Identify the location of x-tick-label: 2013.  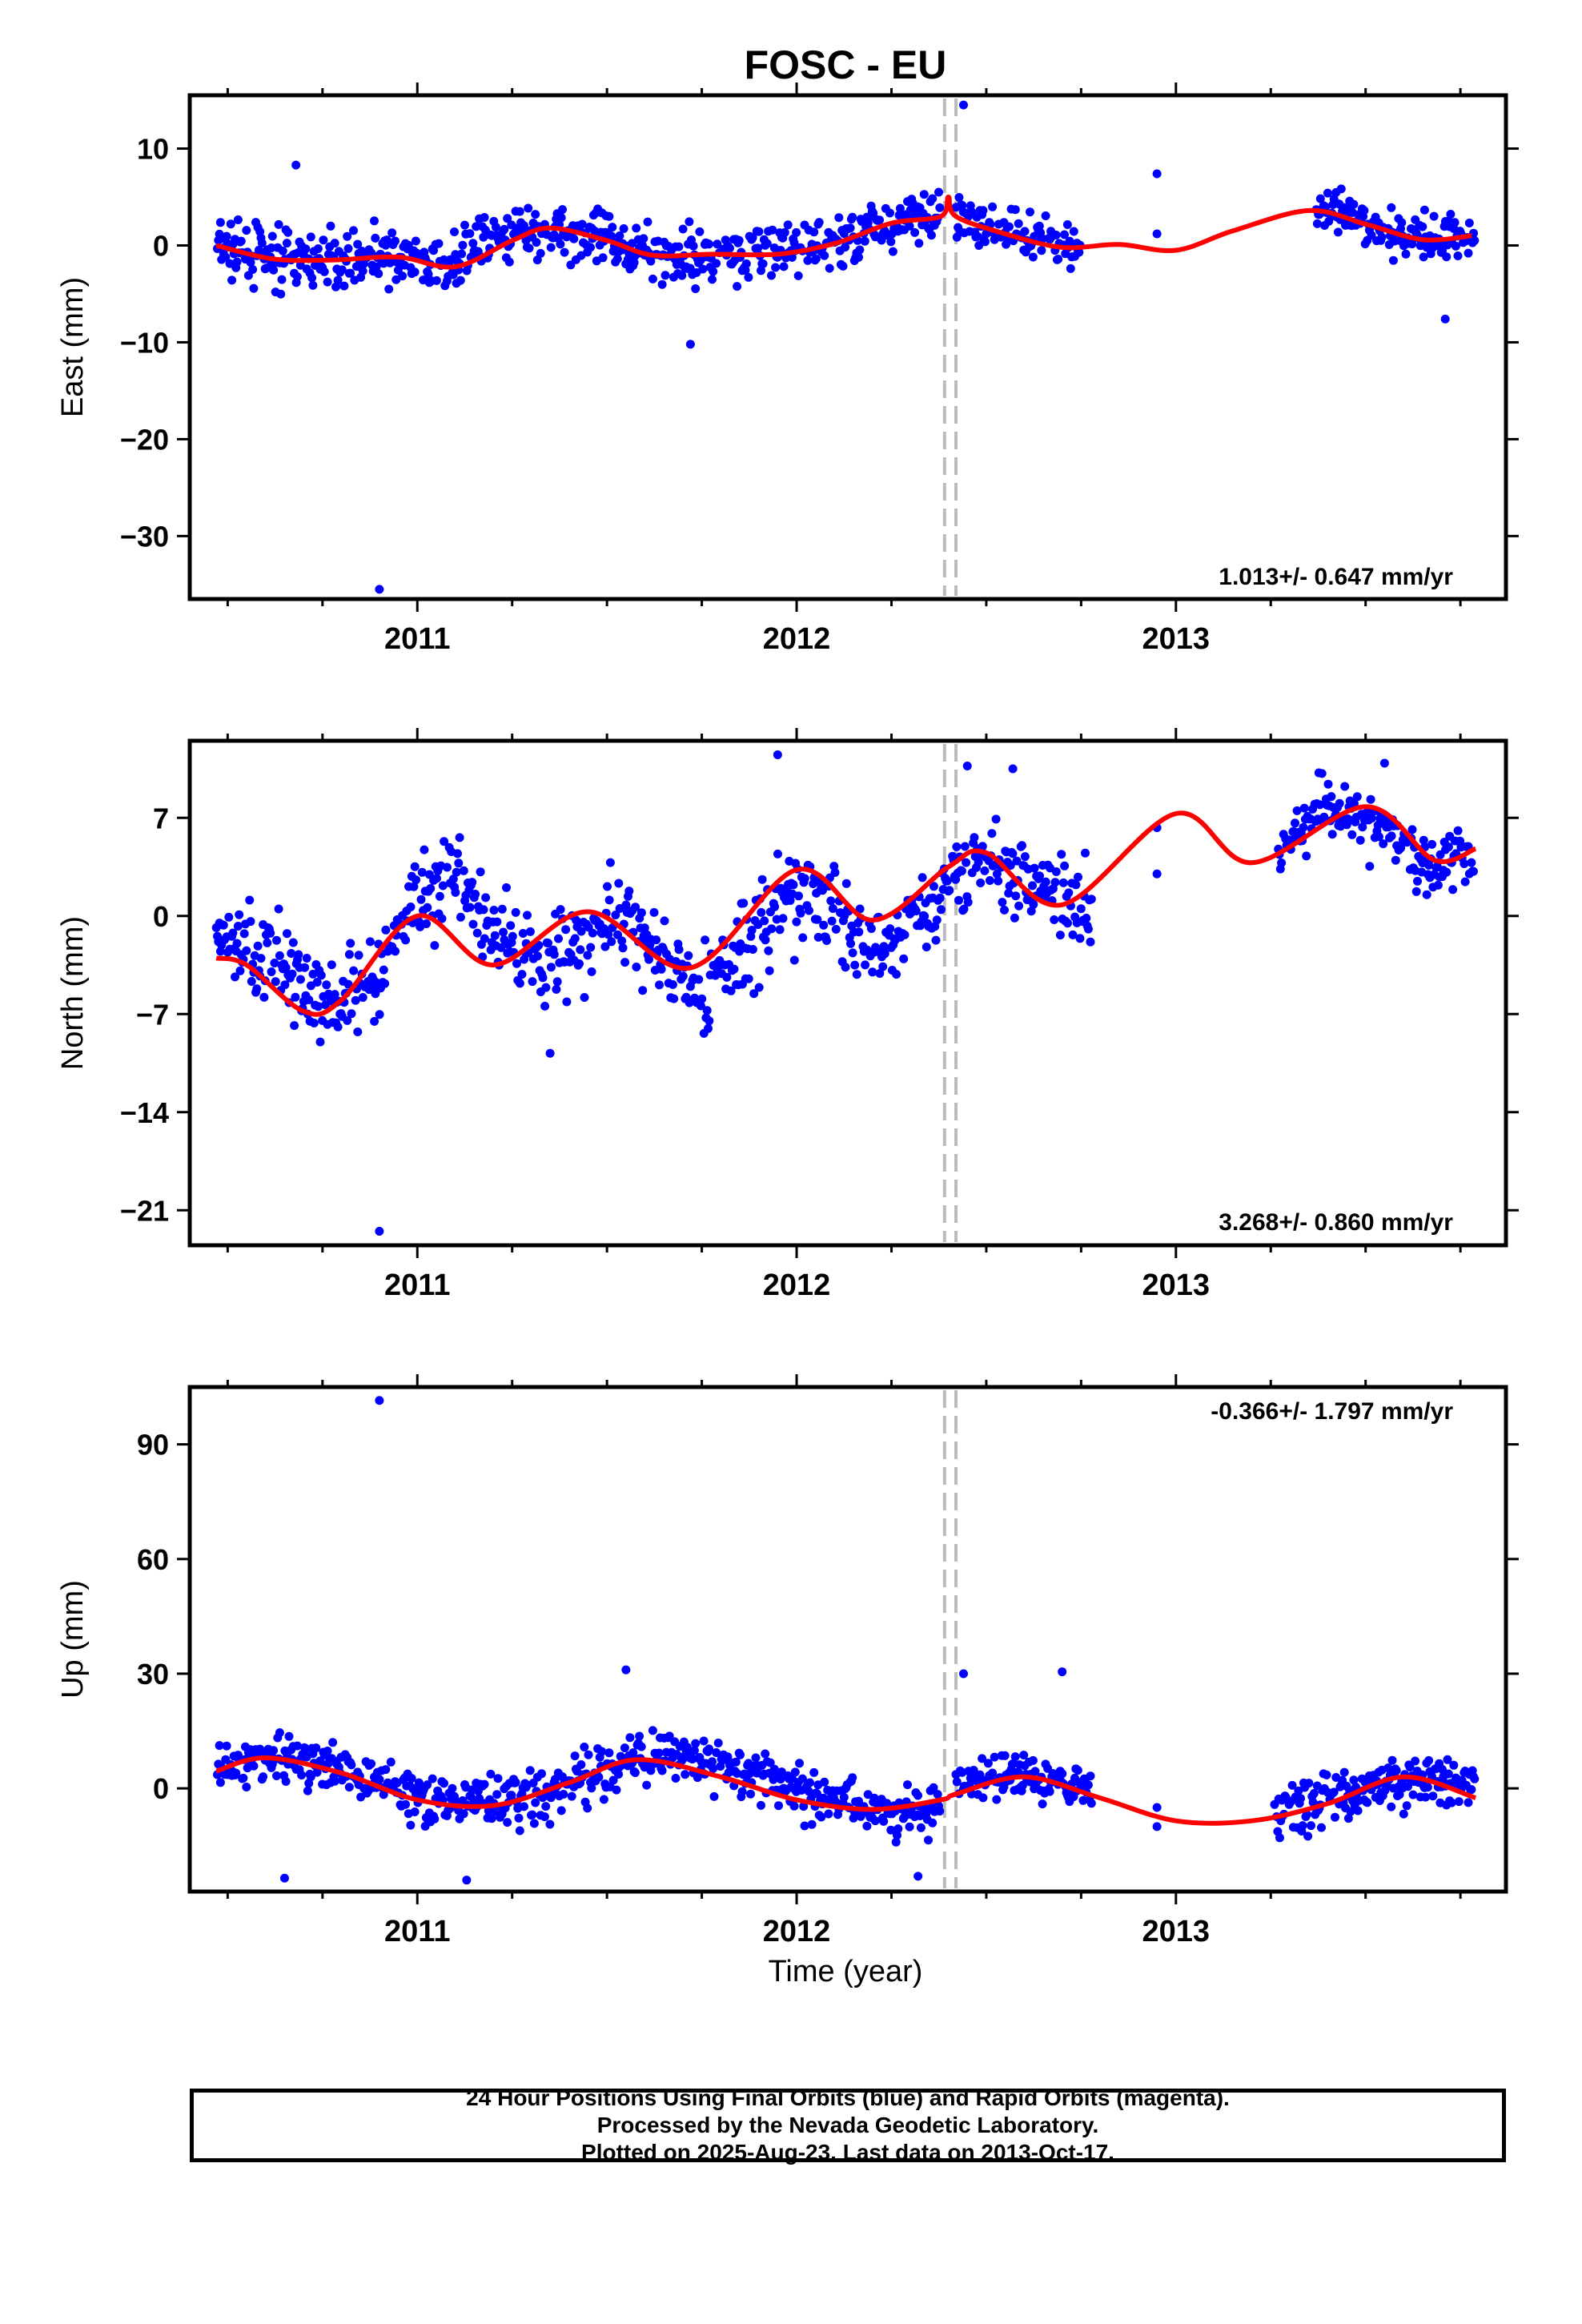
(1176, 639).